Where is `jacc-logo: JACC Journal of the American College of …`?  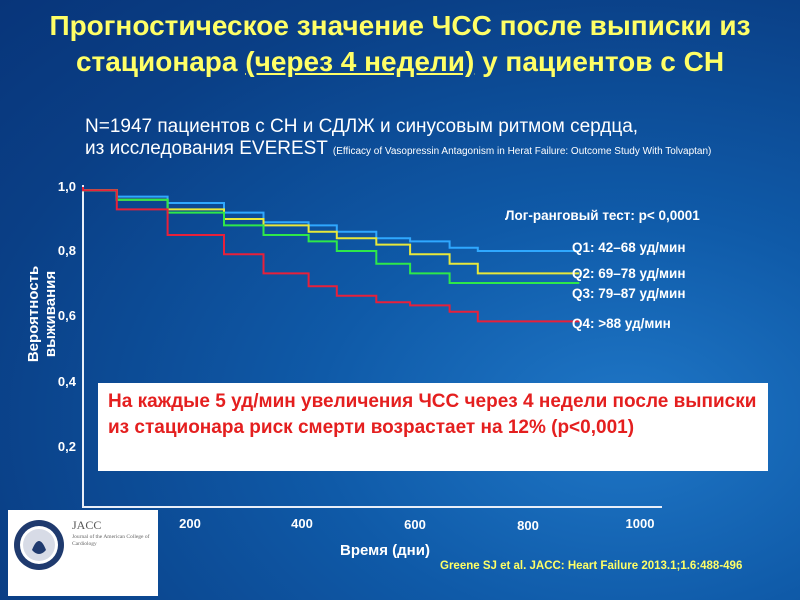
jacc-logo: JACC Journal of the American College of … is located at coordinates (83, 553).